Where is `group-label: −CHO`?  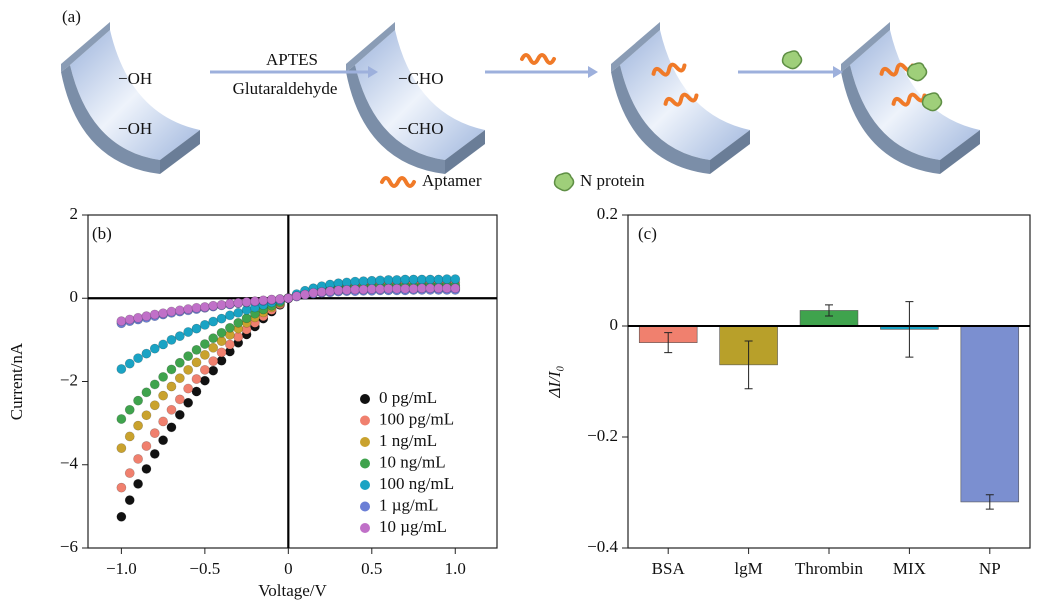
group-label: −CHO is located at coordinates (420, 78).